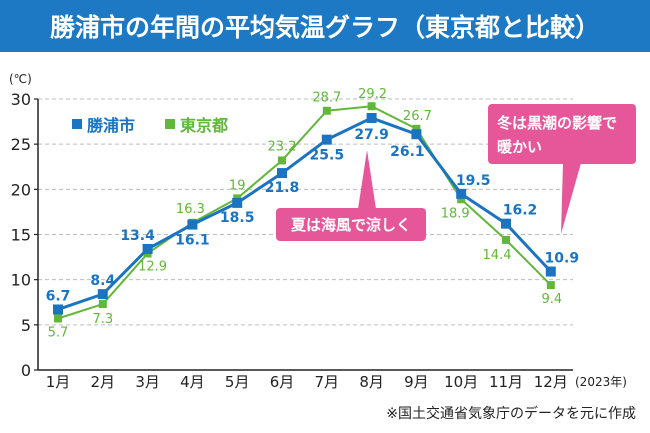 The image size is (650, 433). What do you see at coordinates (327, 382) in the screenshot?
I see `x-tick-label: 7月` at bounding box center [327, 382].